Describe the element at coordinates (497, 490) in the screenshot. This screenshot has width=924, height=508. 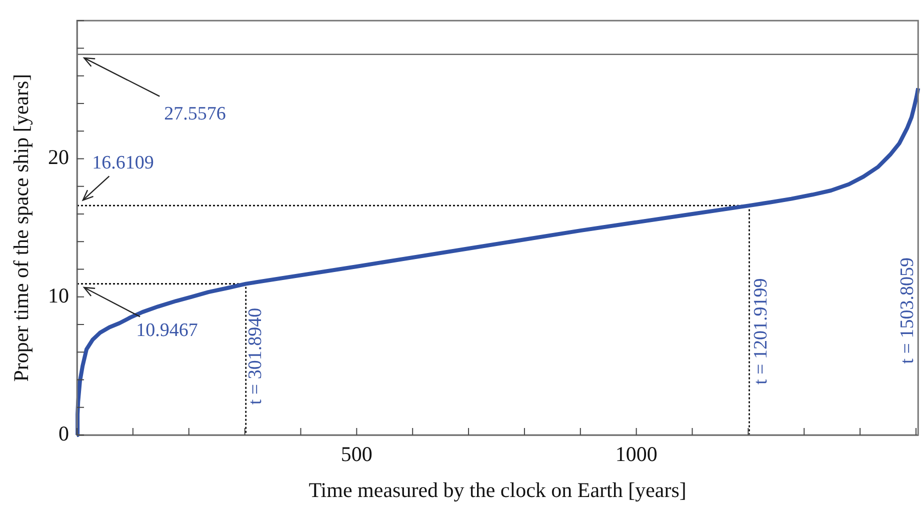
I see `x-axis-title: Time measured by the clock on Earth [years]` at that location.